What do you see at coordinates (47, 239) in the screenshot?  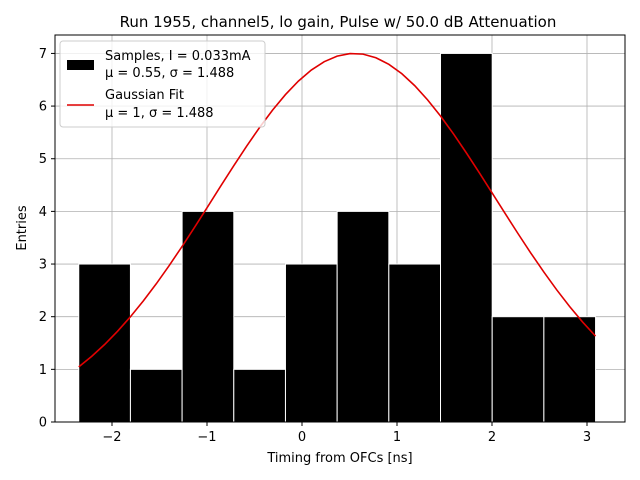 I see `y-axis-ticks: 0 1 2 3 4 5 6 7` at bounding box center [47, 239].